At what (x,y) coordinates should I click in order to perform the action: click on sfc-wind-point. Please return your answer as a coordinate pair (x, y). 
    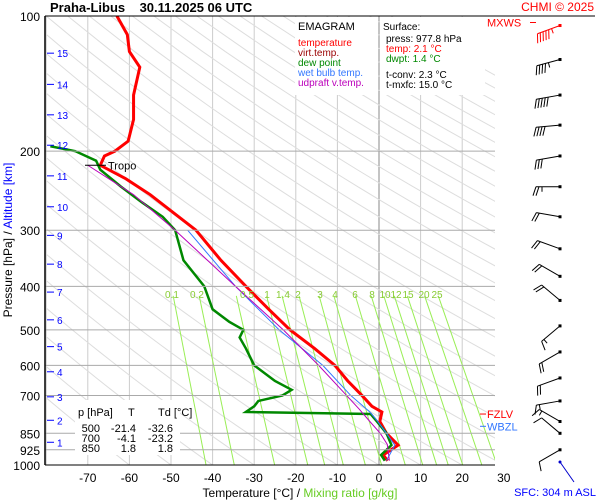
    Looking at the image, I should click on (560, 462).